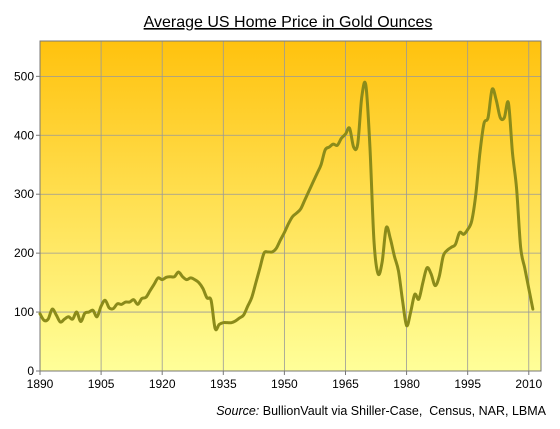 The height and width of the screenshot is (429, 560). I want to click on x-axis: 1890 1905 1920 1935 1950 1965 1980 1995 2010, so click(284, 381).